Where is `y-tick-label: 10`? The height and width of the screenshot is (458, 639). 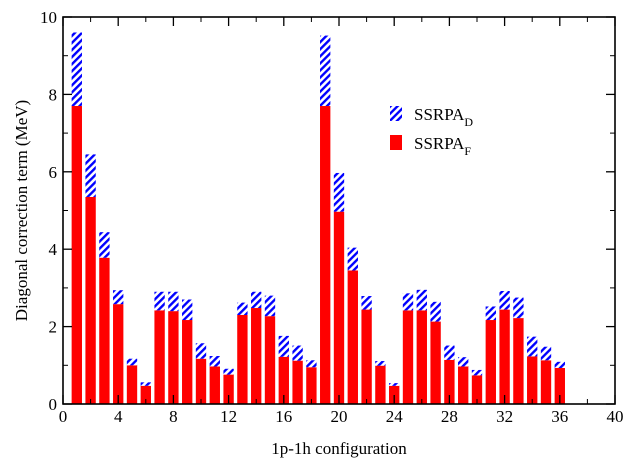 y-tick-label: 10 is located at coordinates (48, 17).